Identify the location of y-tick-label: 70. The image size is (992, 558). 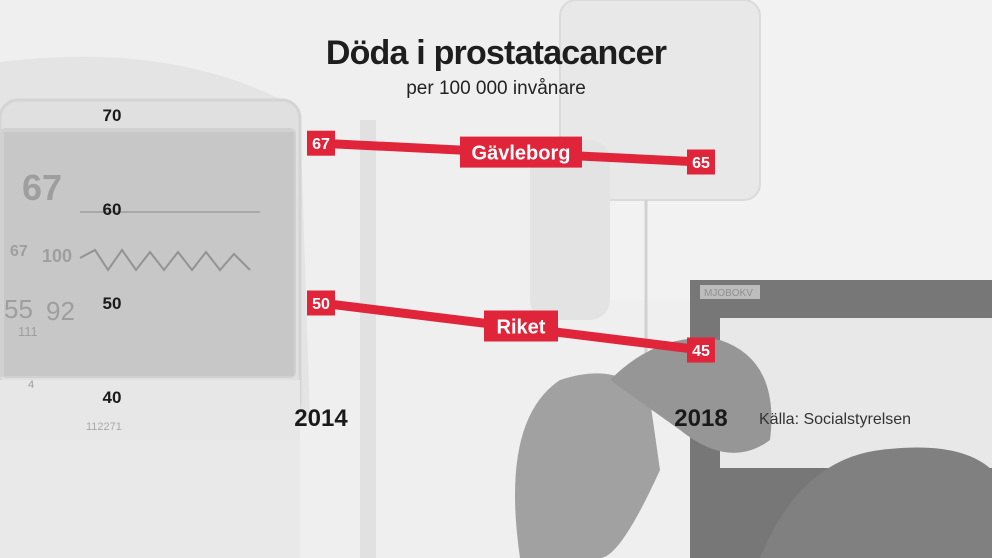
(112, 115).